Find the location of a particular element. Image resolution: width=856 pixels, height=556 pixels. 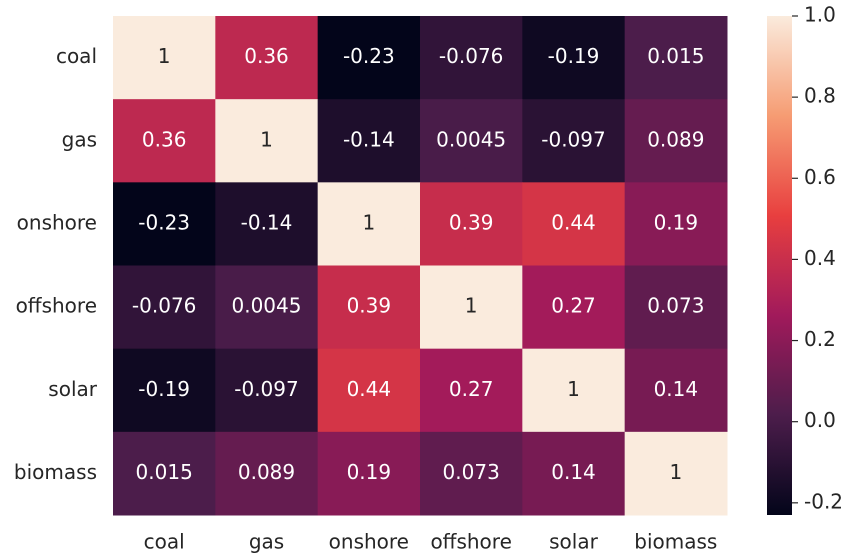

y-tick-label: biomass is located at coordinates (55, 472).